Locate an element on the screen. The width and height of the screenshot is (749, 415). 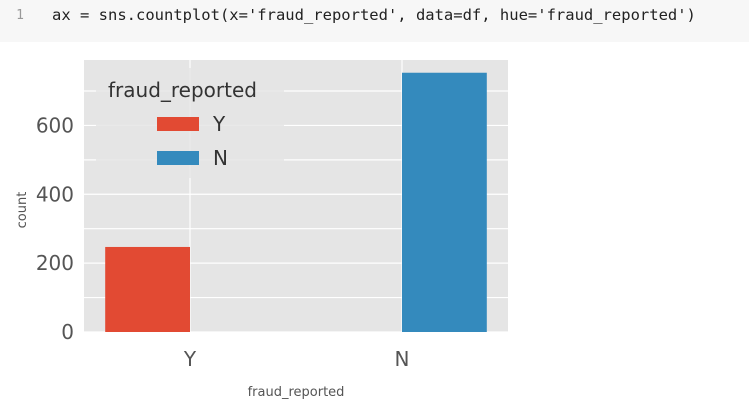
legend-title: fraud_reported is located at coordinates (182, 90).